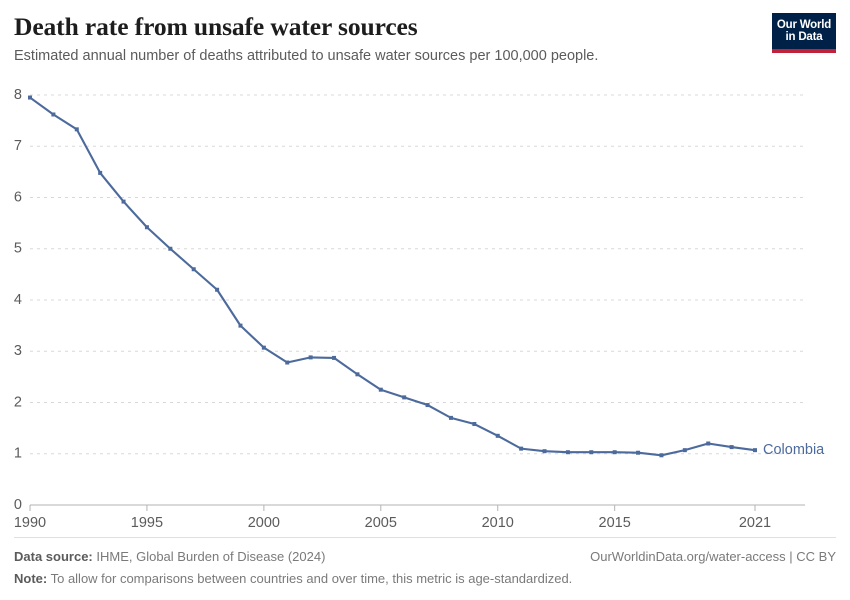 The height and width of the screenshot is (600, 850). I want to click on y-axis-tick-label: 3, so click(18, 351).